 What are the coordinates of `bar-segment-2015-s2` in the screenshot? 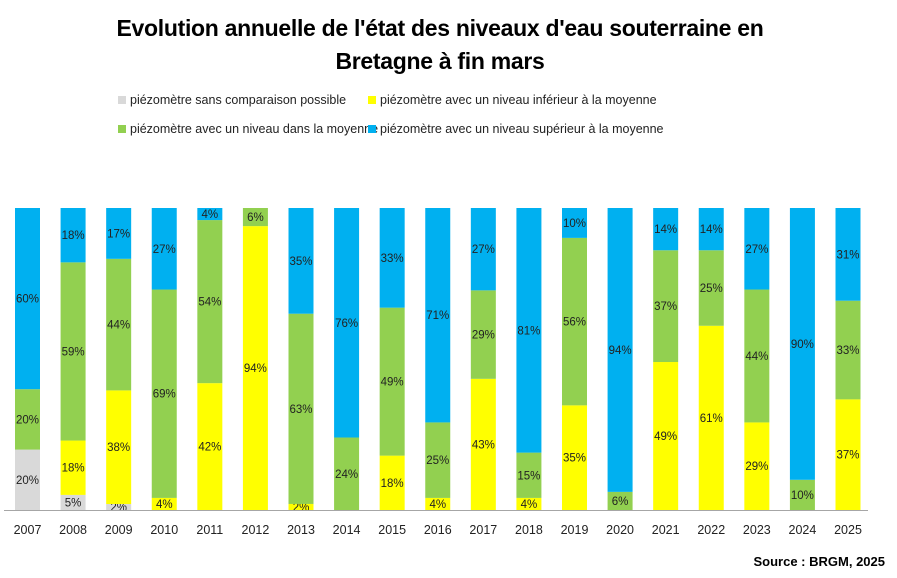 It's located at (392, 381).